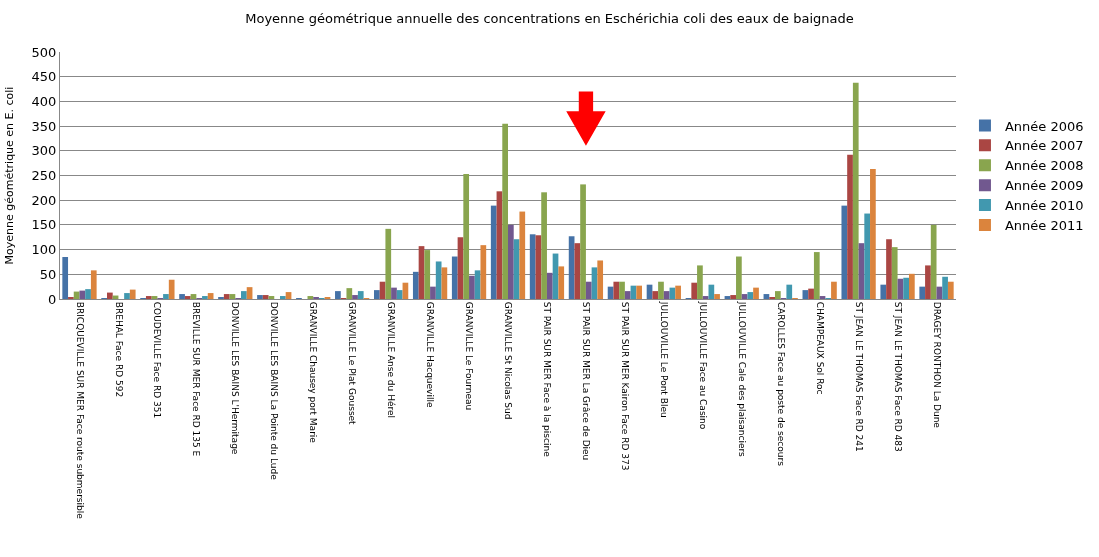  Describe the element at coordinates (624, 386) in the screenshot. I see `x-tick-label: ST PAIR SUR MER Kairon Face RD 373` at that location.